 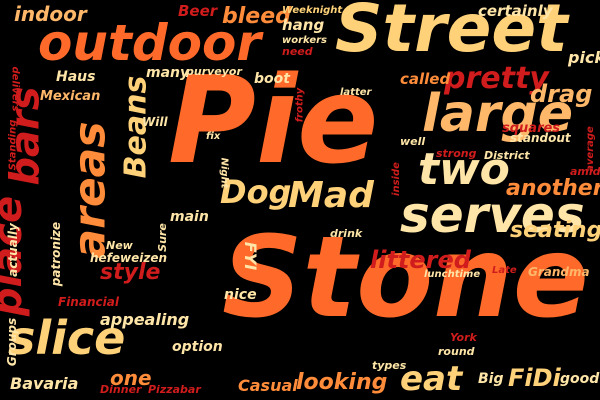 What do you see at coordinates (420, 260) in the screenshot?
I see `word-littered: littered` at bounding box center [420, 260].